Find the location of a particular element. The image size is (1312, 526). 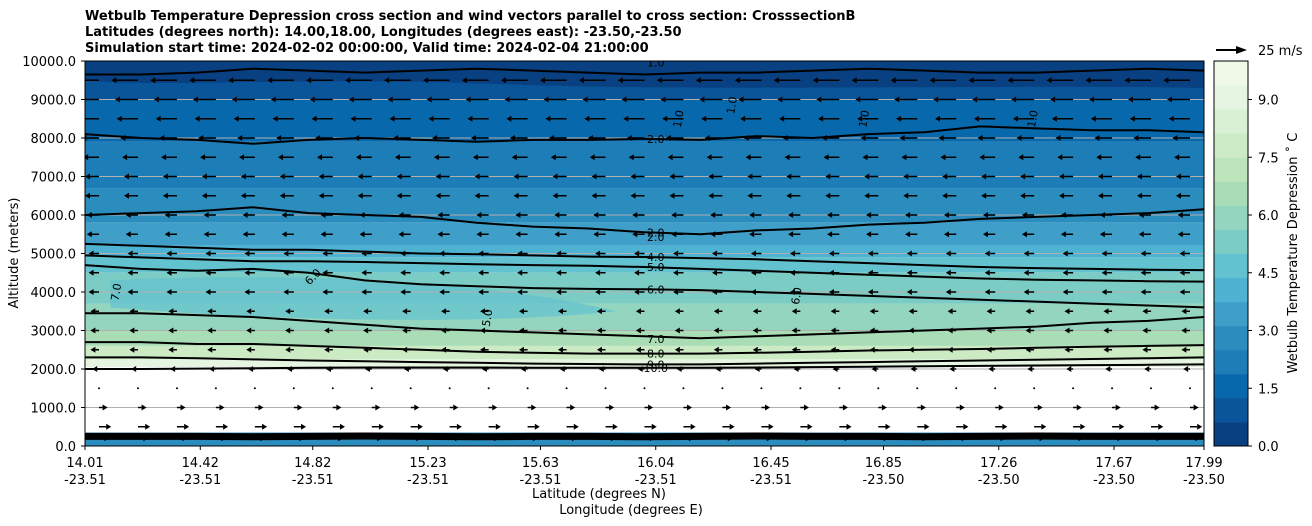

contour-fill-band is located at coordinates (644, 363).